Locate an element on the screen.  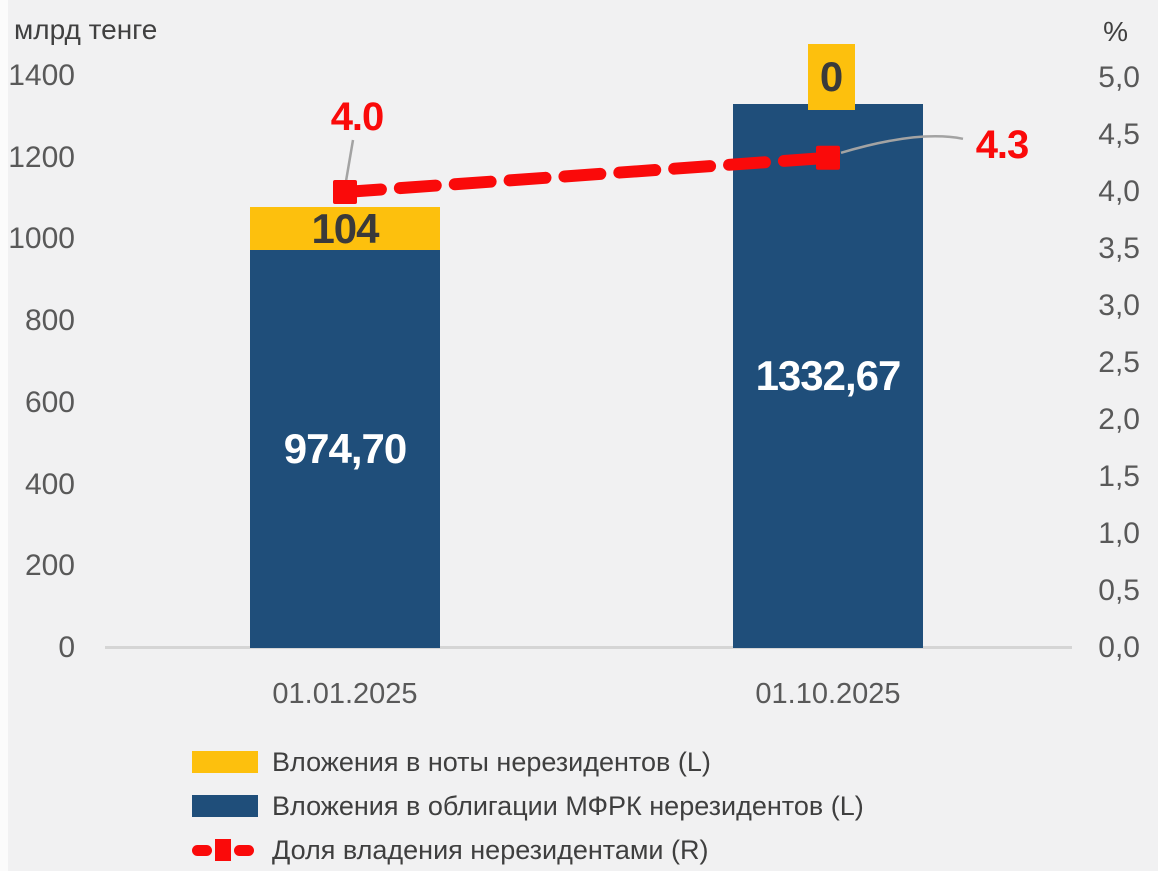
right-axis-tick: 1,5 is located at coordinates (1119, 476).